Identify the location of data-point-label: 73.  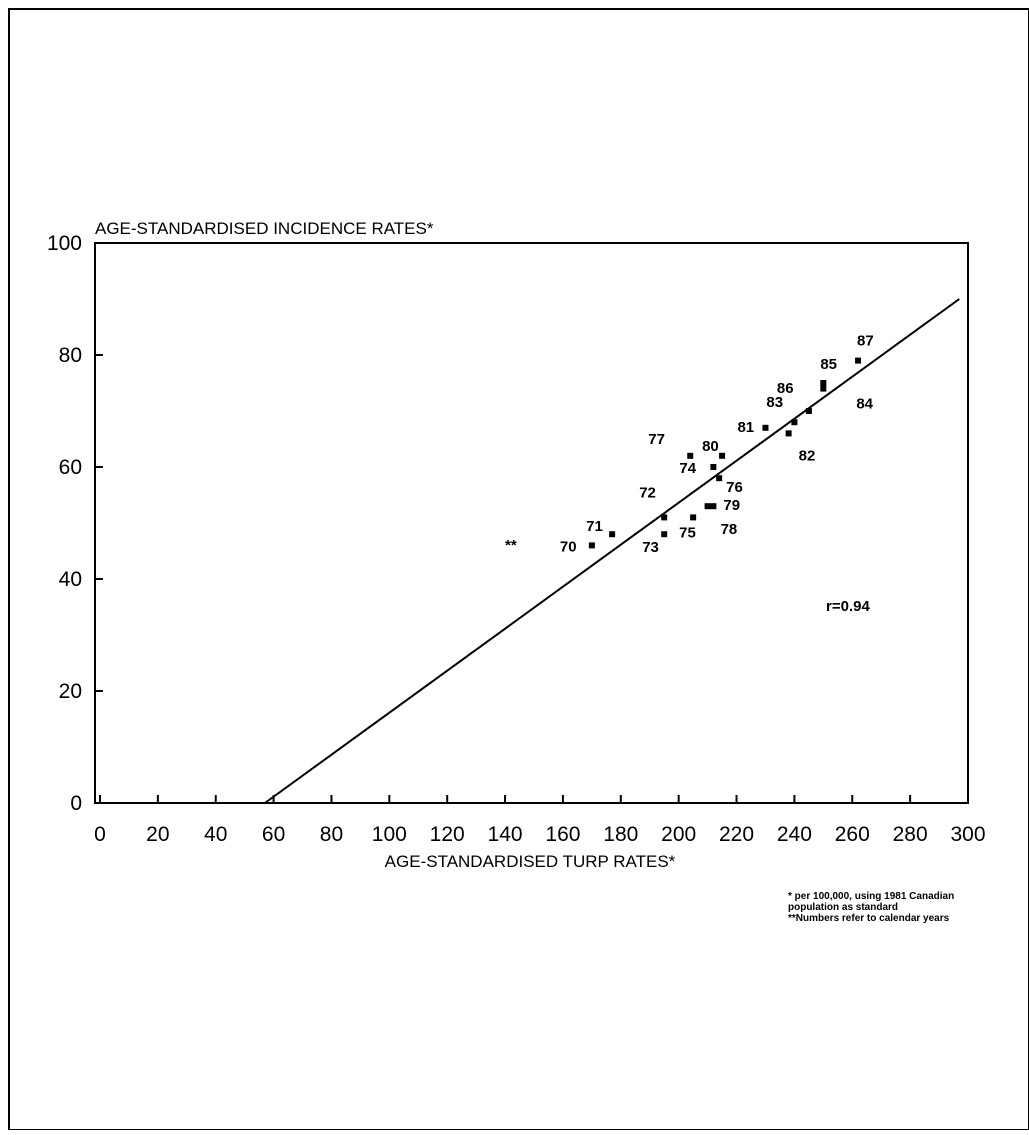
(650, 547).